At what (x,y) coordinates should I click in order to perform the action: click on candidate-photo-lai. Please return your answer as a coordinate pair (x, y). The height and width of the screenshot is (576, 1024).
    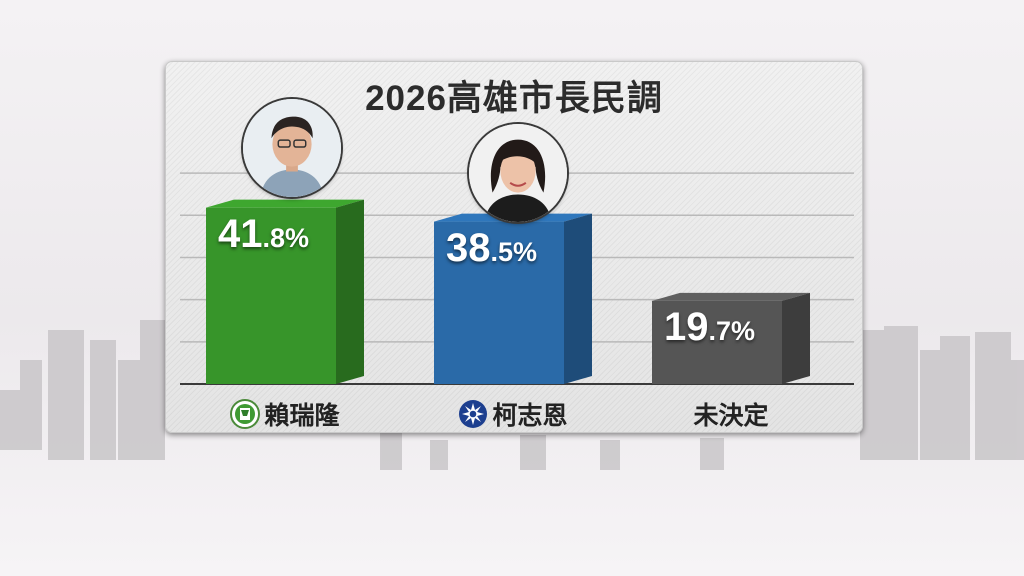
    Looking at the image, I should click on (292, 148).